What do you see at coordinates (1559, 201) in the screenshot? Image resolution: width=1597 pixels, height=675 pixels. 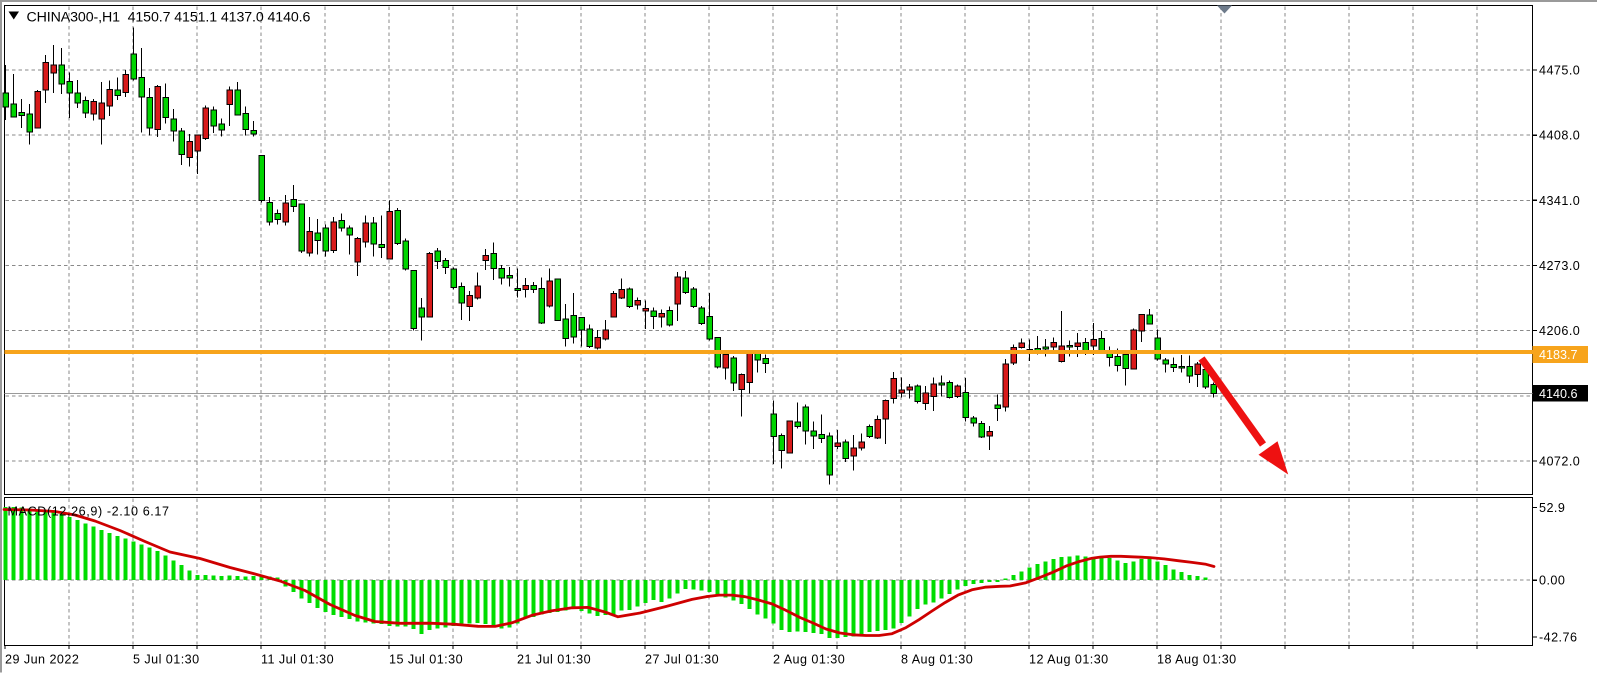 I see `svg-text: 4341.0` at bounding box center [1559, 201].